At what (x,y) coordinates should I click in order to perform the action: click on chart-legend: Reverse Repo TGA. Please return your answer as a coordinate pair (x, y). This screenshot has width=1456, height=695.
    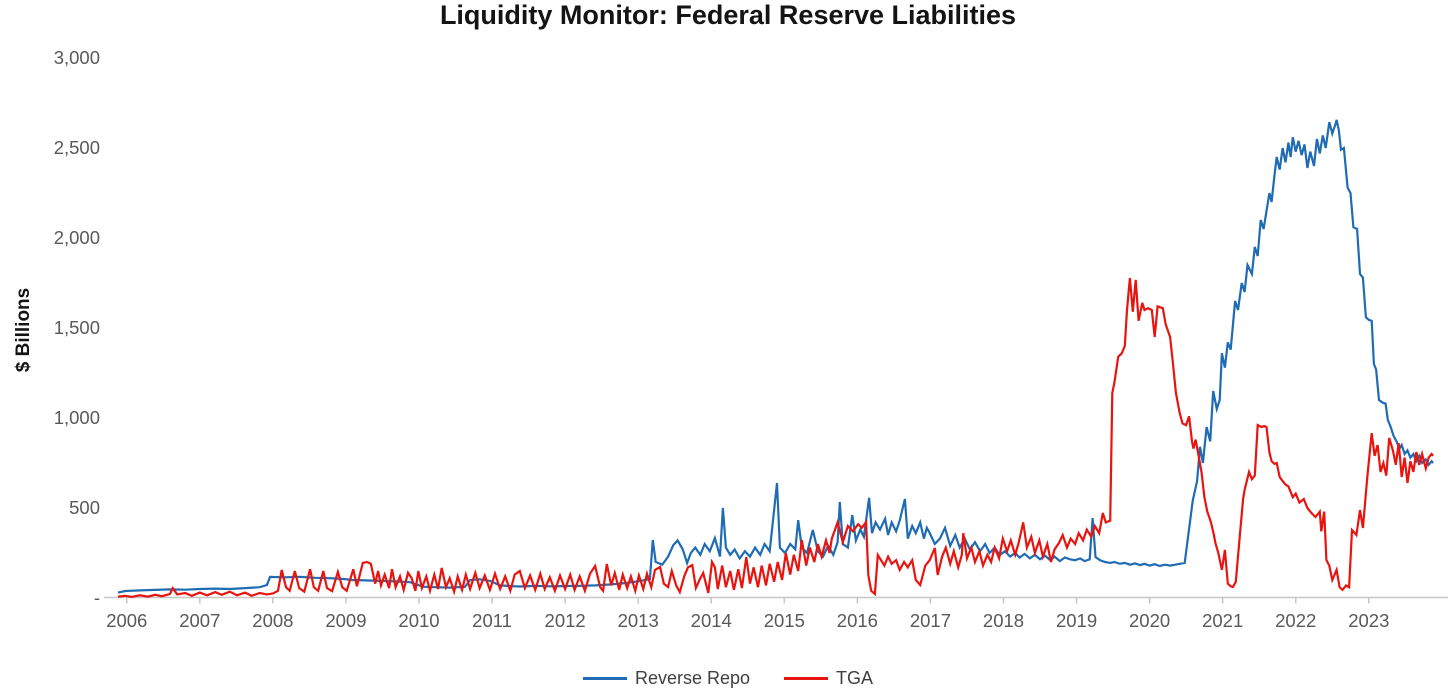
    Looking at the image, I should click on (728, 678).